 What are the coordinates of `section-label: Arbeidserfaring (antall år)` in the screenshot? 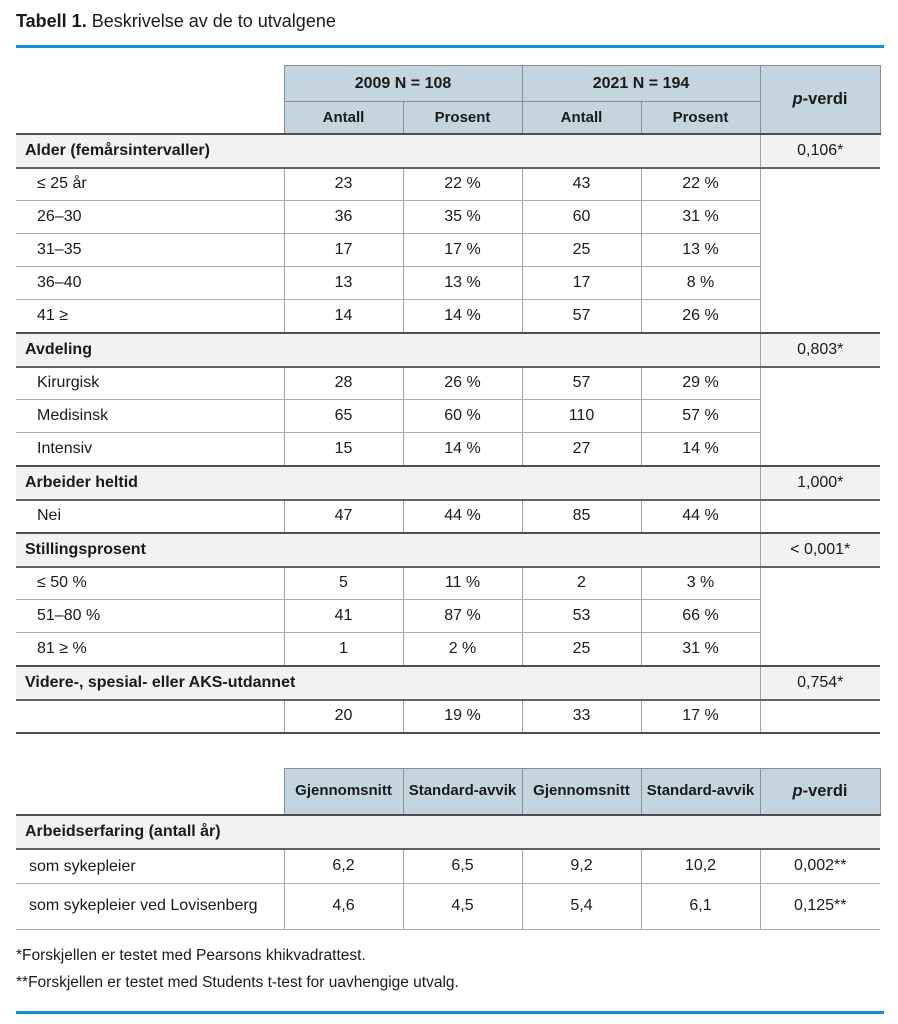 It's located at (448, 832).